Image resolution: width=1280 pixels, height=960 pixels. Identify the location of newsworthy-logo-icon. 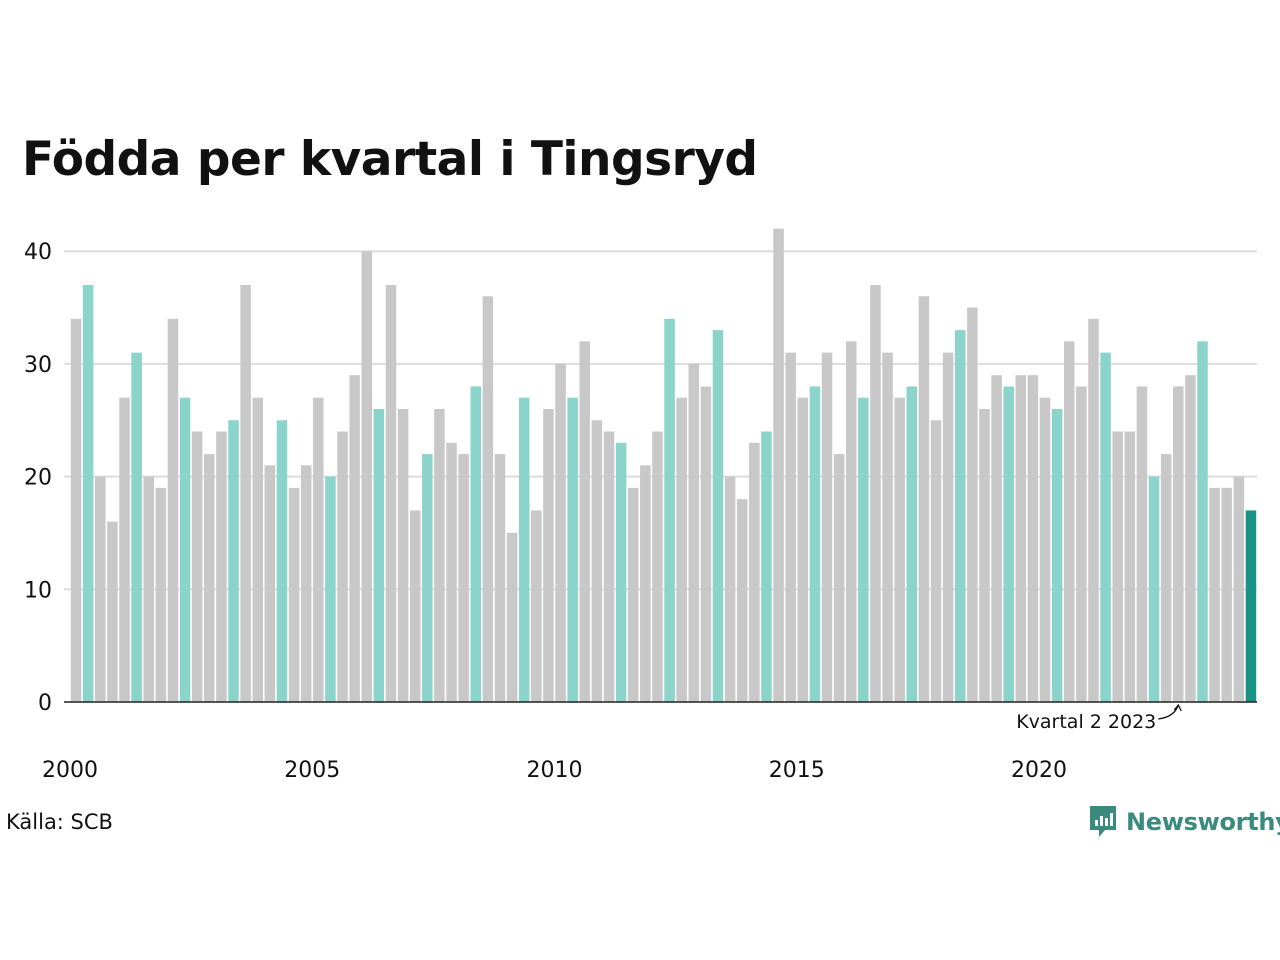
(1103, 821).